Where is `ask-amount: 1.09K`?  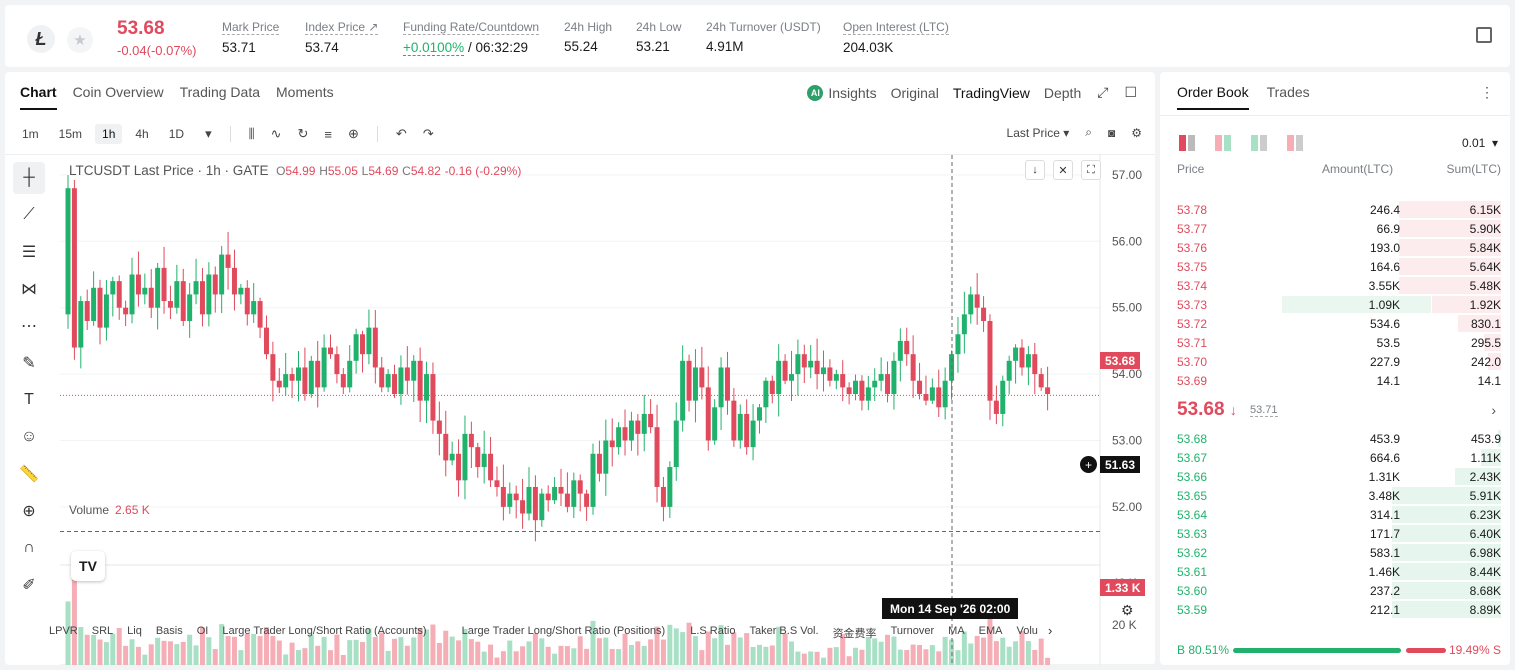 ask-amount: 1.09K is located at coordinates (1384, 305).